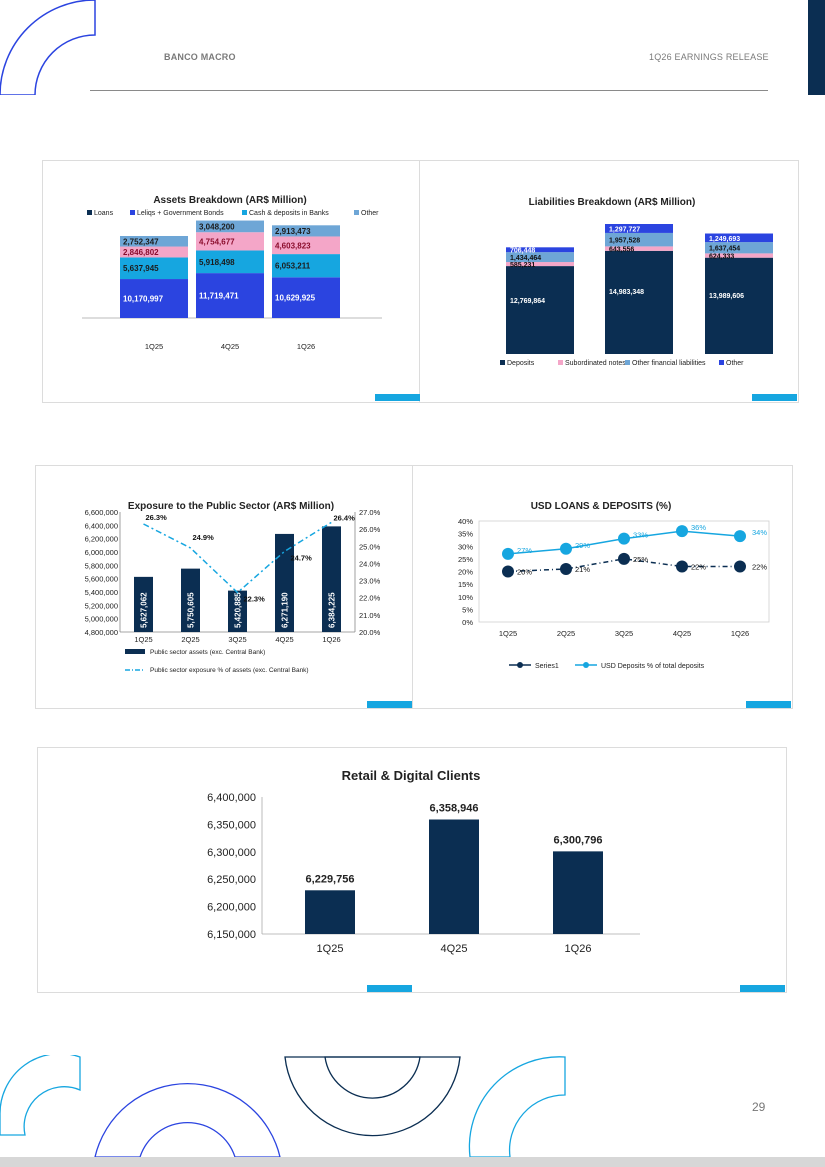 This screenshot has height=1167, width=825. What do you see at coordinates (283, 1106) in the screenshot?
I see `decorative-arcs-bottom` at bounding box center [283, 1106].